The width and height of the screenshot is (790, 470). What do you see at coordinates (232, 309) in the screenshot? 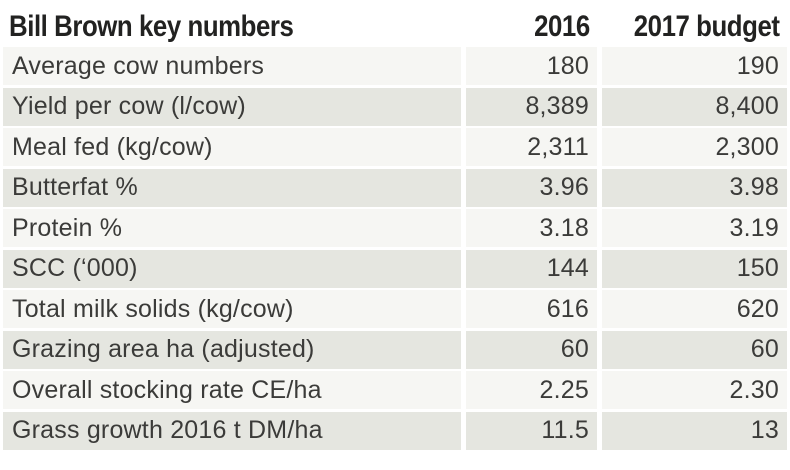
I see `row-label: Total milk solids (kg/cow)` at bounding box center [232, 309].